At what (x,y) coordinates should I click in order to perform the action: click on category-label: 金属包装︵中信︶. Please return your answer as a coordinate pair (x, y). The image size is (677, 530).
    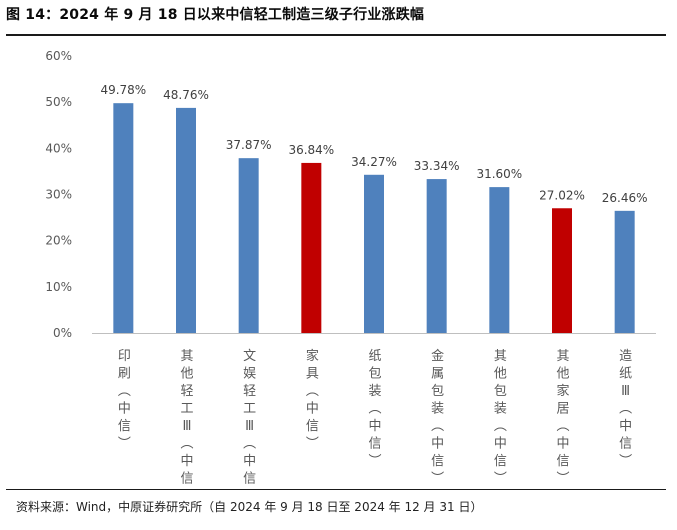
    Looking at the image, I should click on (437, 416).